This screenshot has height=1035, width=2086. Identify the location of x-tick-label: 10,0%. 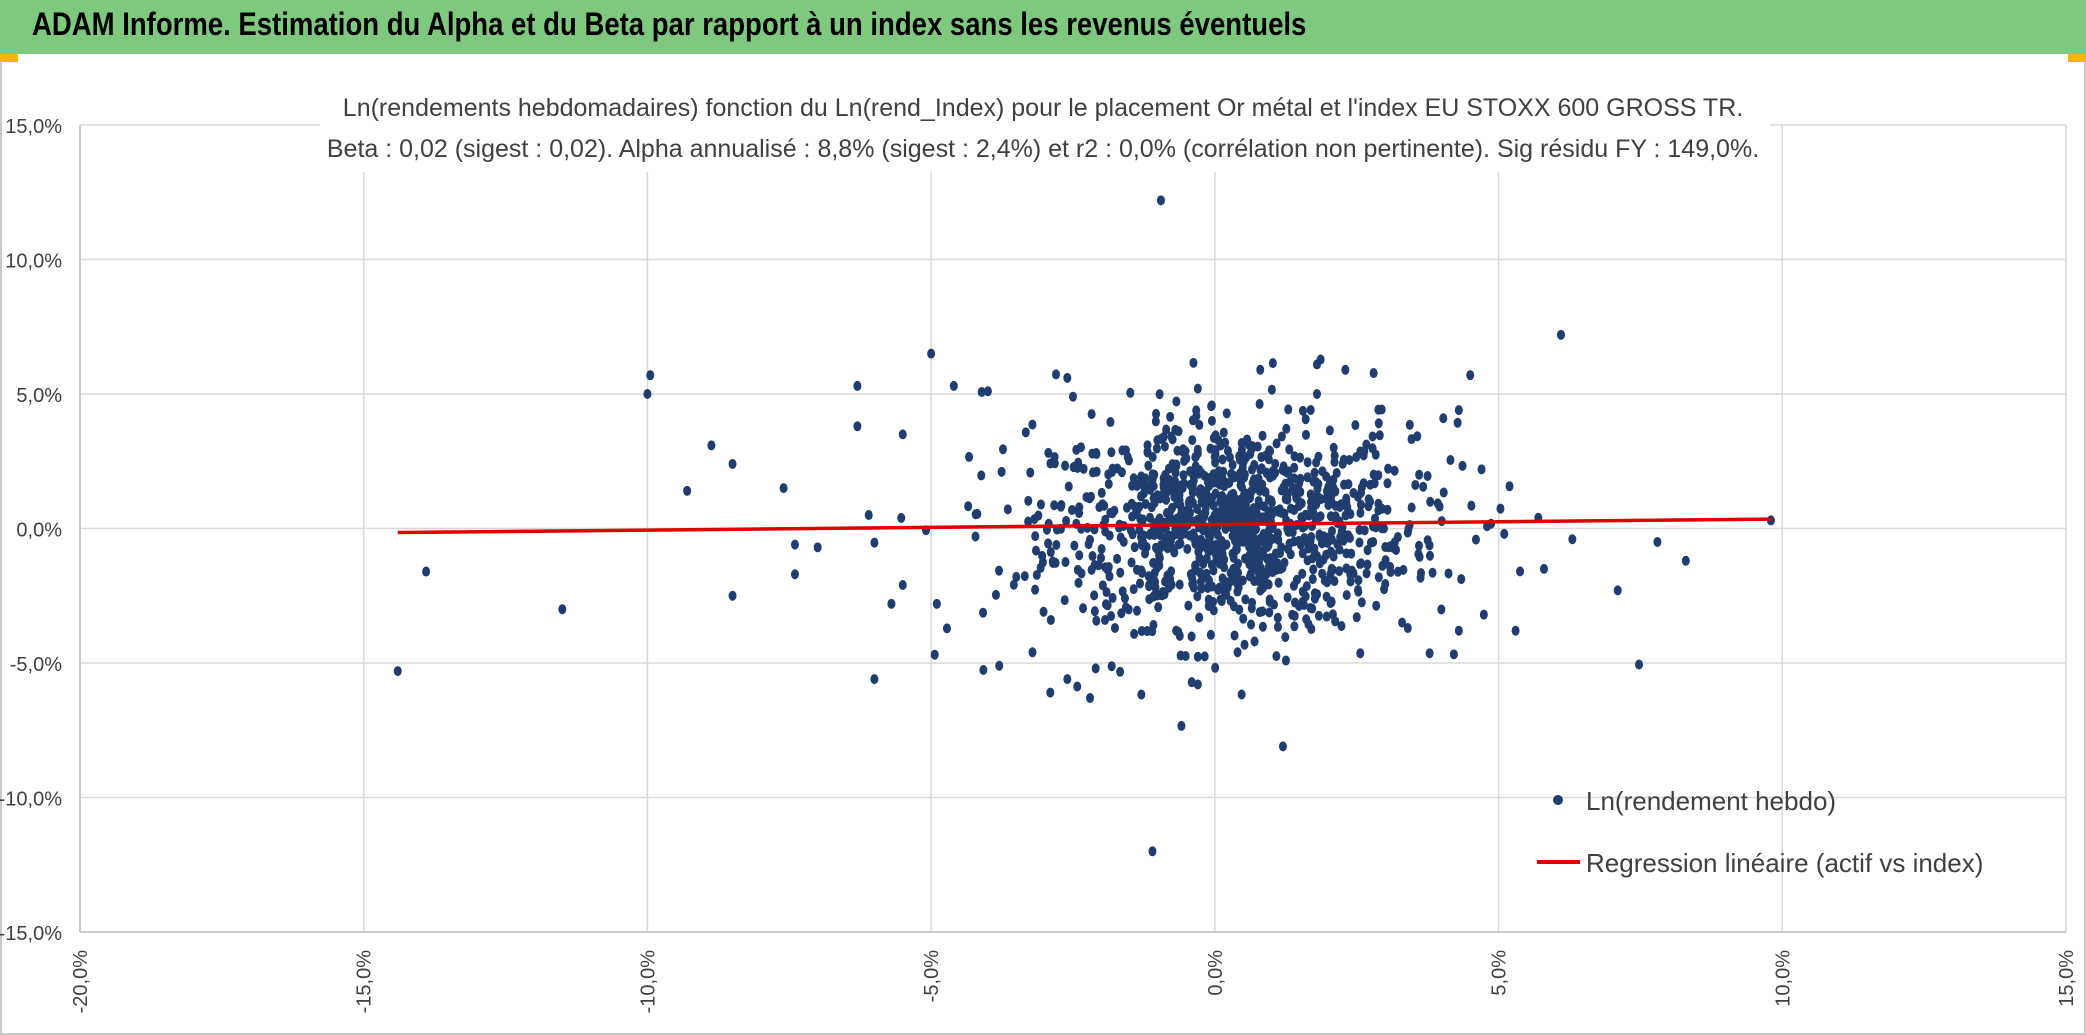
(1783, 978).